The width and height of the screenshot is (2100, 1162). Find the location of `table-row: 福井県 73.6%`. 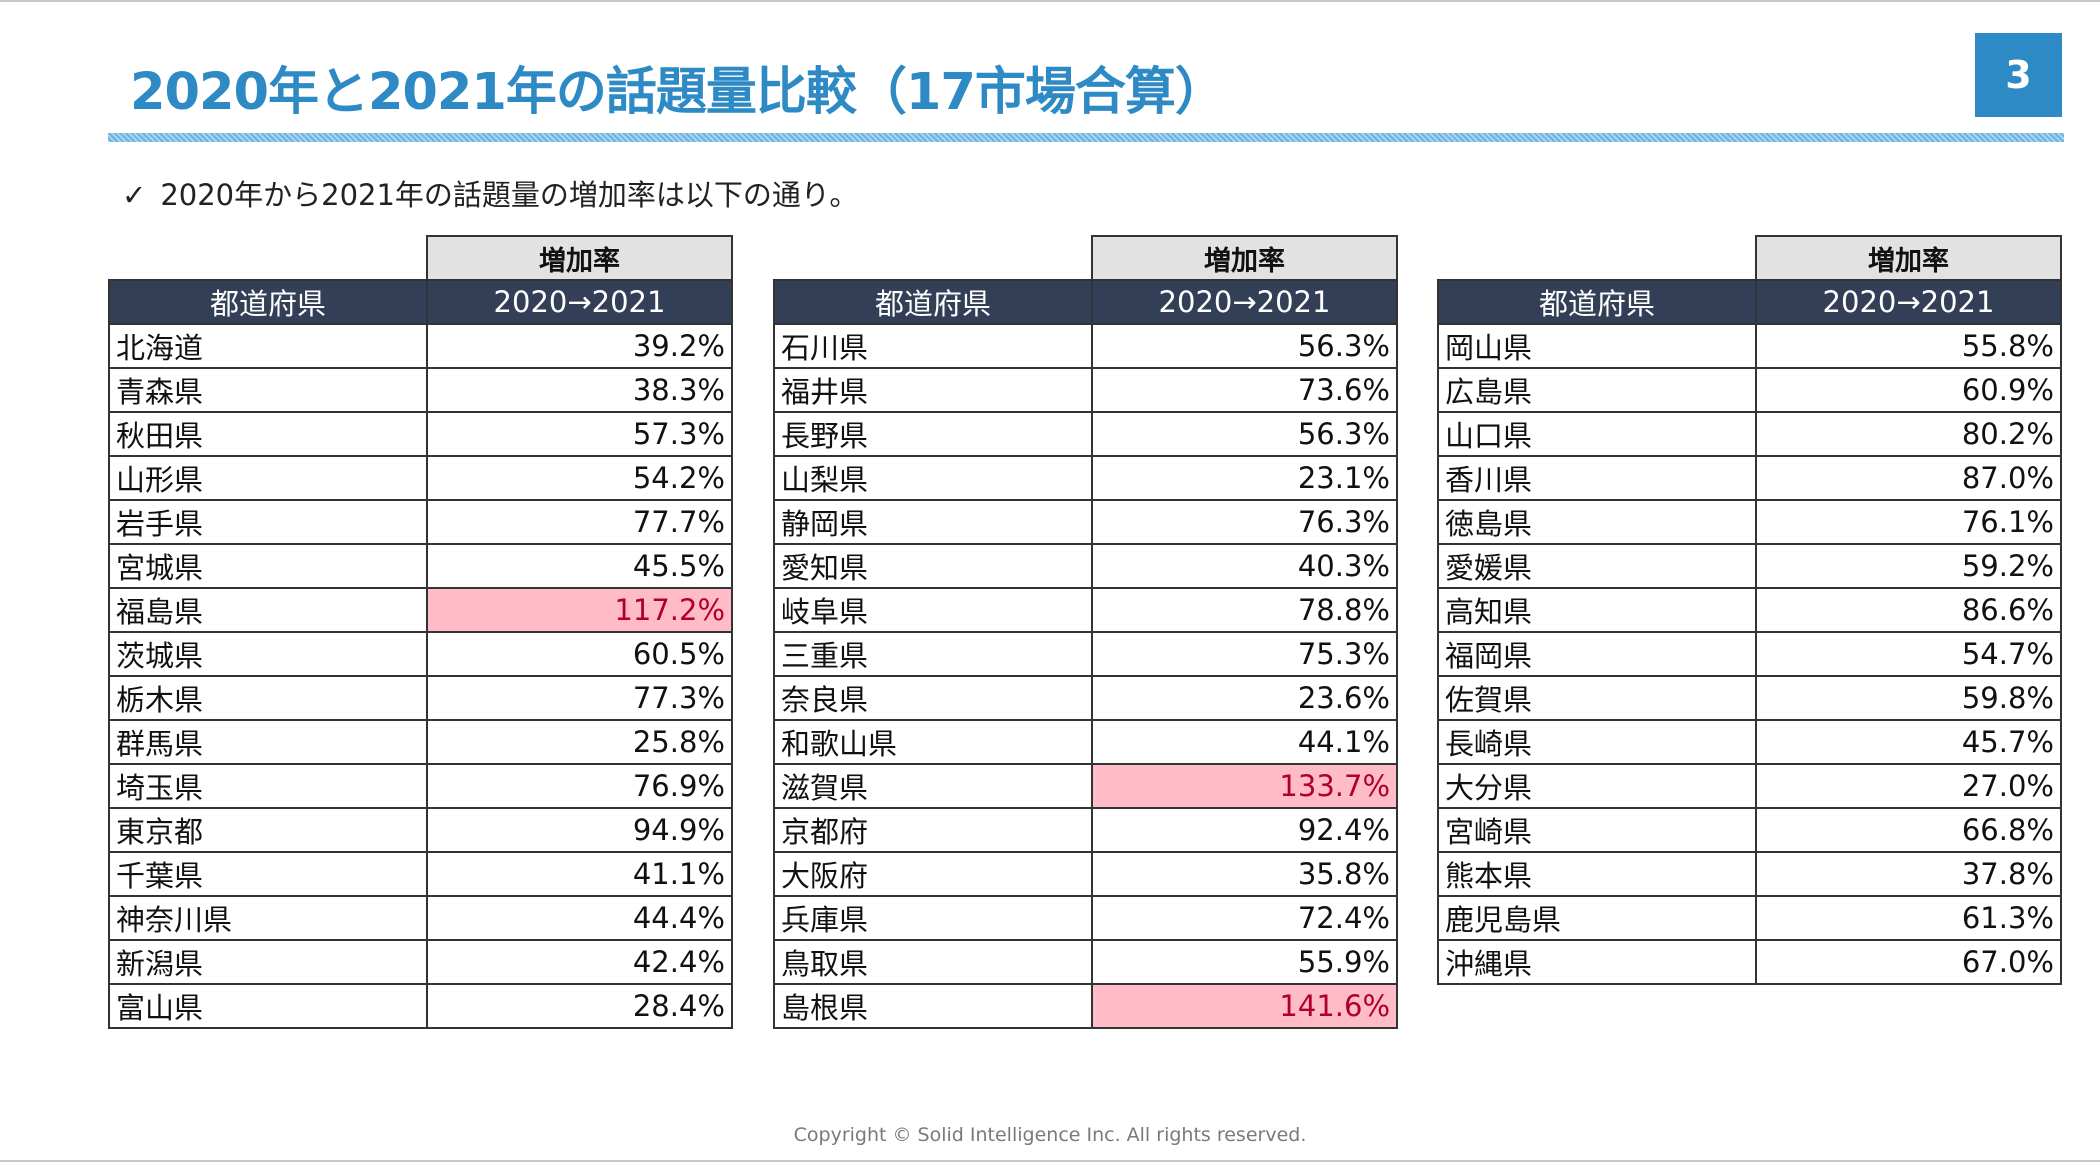

table-row: 福井県 73.6% is located at coordinates (1085, 390).